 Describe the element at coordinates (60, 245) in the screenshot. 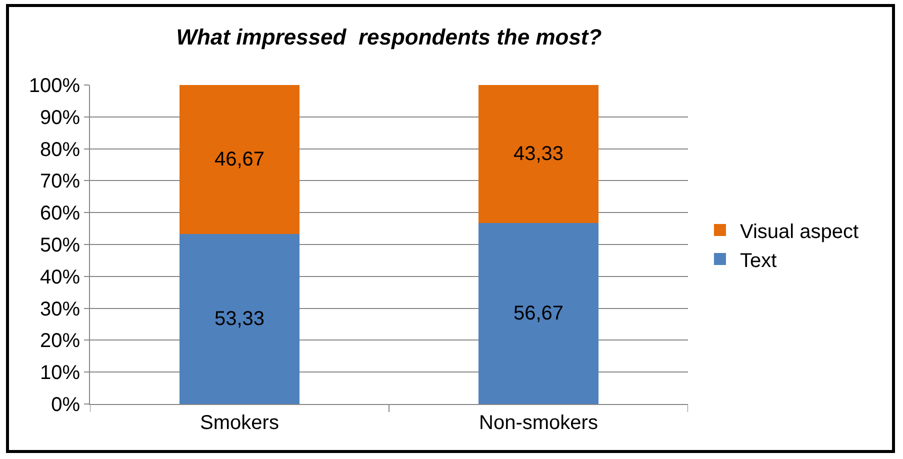

I see `y-tick-label: 50%` at that location.